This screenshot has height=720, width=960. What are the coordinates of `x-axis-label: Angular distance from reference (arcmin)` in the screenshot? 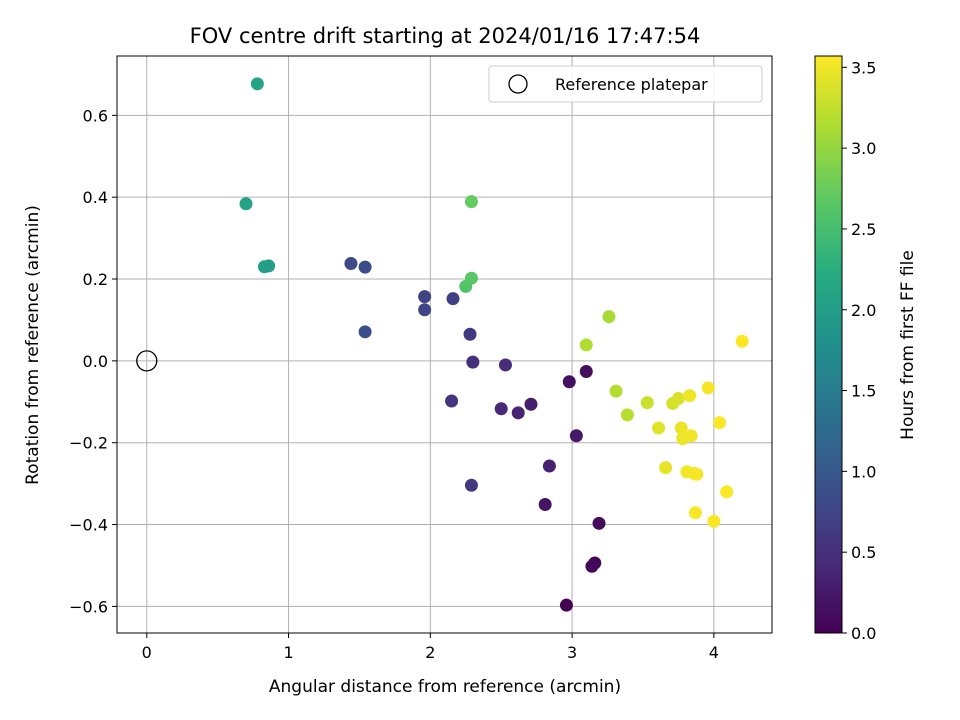 It's located at (445, 687).